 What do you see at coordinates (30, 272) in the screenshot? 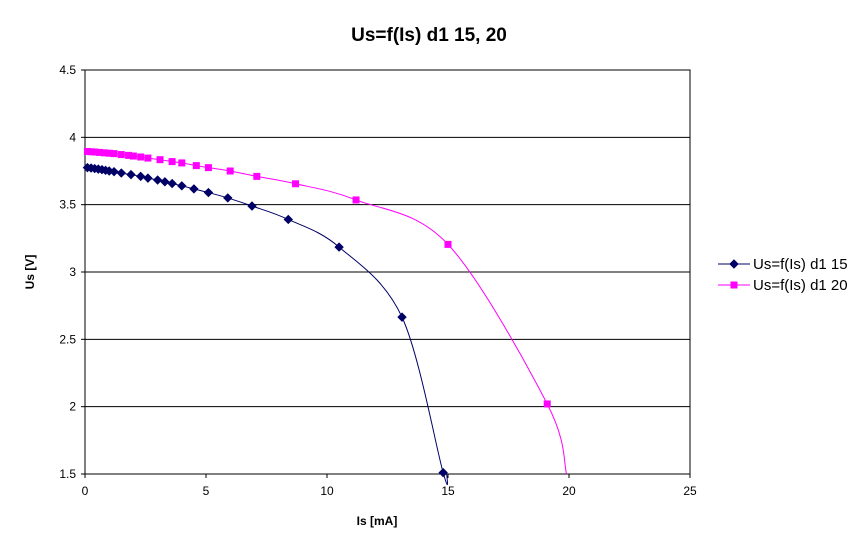
I see `y-axis-title: Us [V]` at bounding box center [30, 272].